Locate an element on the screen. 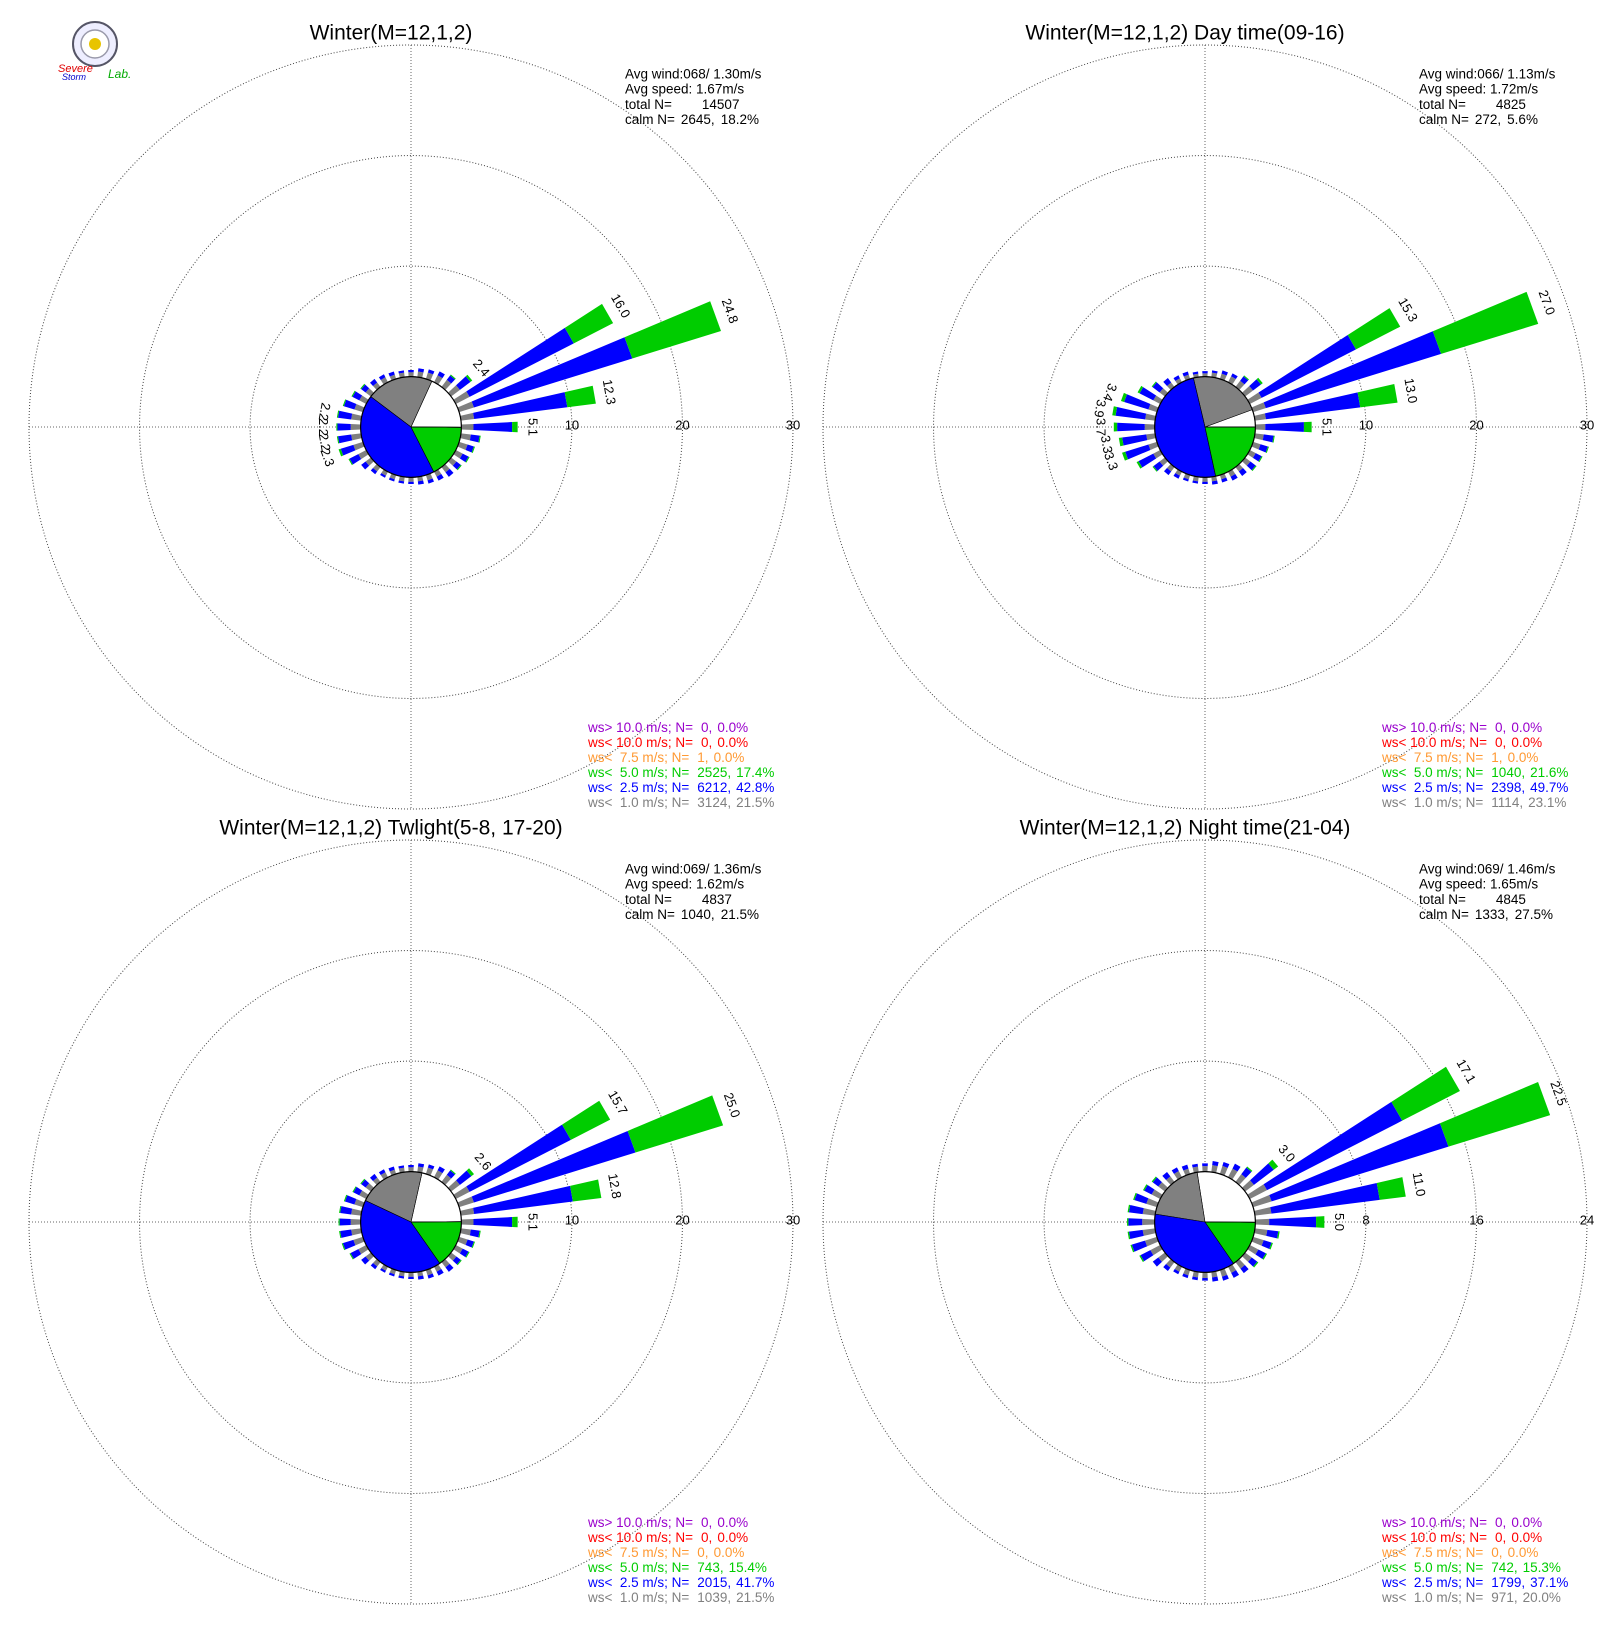 The image size is (1620, 1645). bar-label: 12.8 is located at coordinates (614, 1186).